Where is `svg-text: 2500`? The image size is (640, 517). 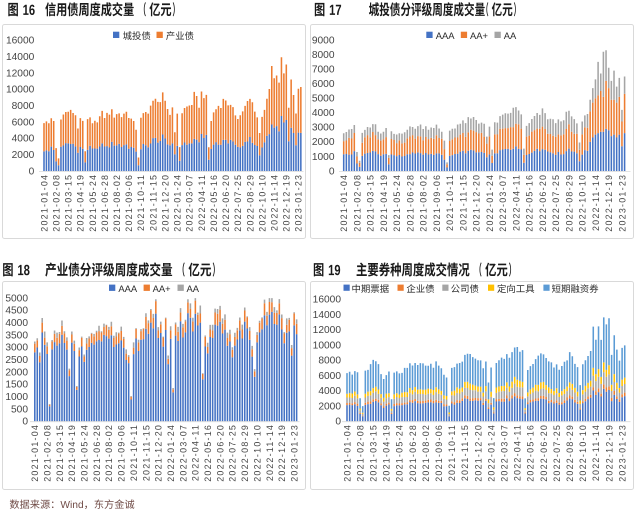
svg-text: 2500 is located at coordinates (16, 360).